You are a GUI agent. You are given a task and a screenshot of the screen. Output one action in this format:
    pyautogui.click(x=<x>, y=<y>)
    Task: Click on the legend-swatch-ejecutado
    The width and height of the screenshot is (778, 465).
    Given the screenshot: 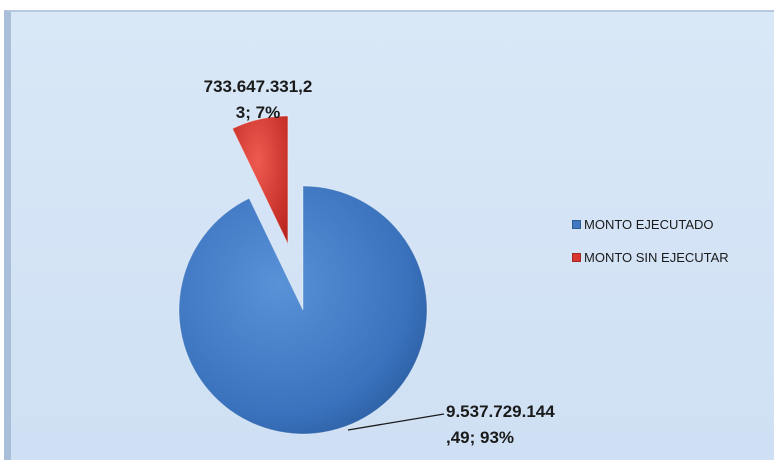 What is the action you would take?
    pyautogui.click(x=576, y=224)
    